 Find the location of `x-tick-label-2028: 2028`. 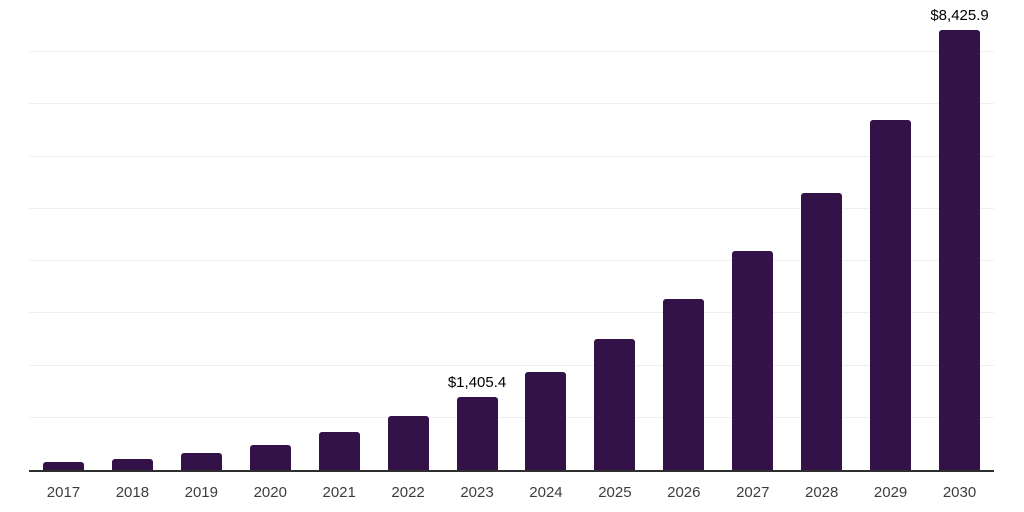

x-tick-label-2028: 2028 is located at coordinates (821, 492).